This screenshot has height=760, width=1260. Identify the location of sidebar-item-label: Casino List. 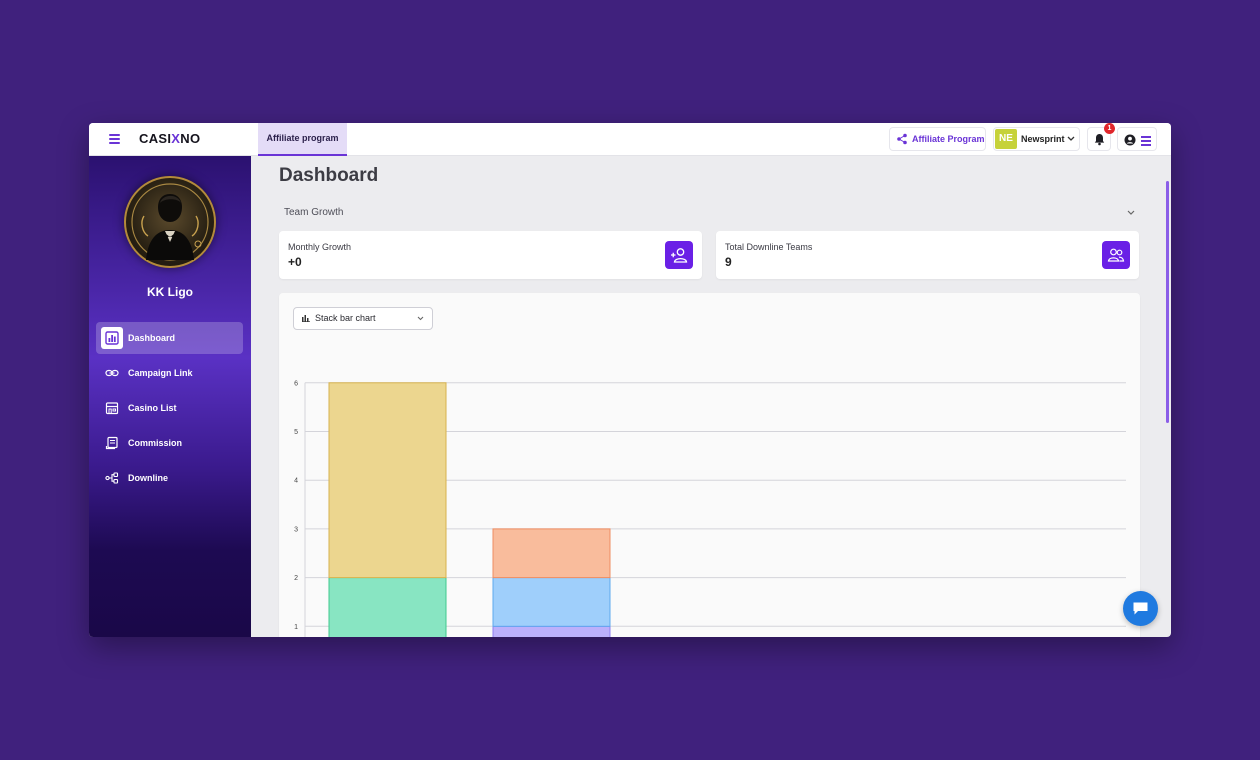
(152, 408).